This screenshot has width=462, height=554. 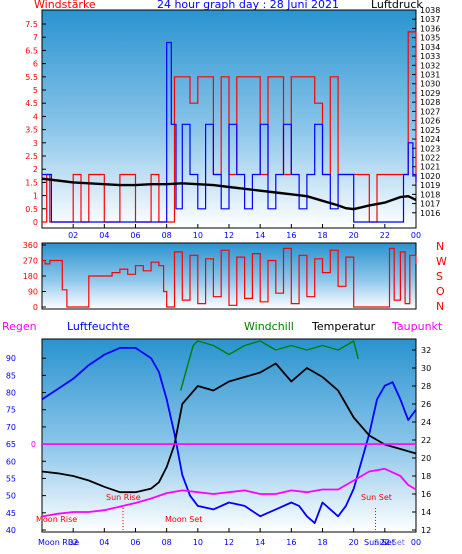 What do you see at coordinates (33, 292) in the screenshot?
I see `direction-tick-label: 90` at bounding box center [33, 292].